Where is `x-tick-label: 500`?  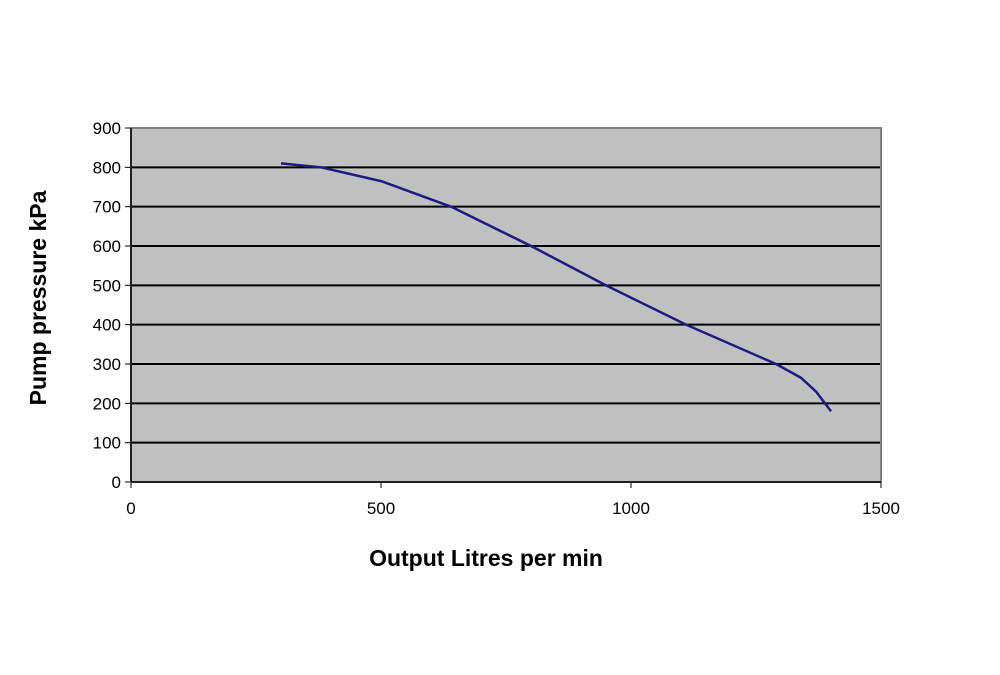
x-tick-label: 500 is located at coordinates (381, 508).